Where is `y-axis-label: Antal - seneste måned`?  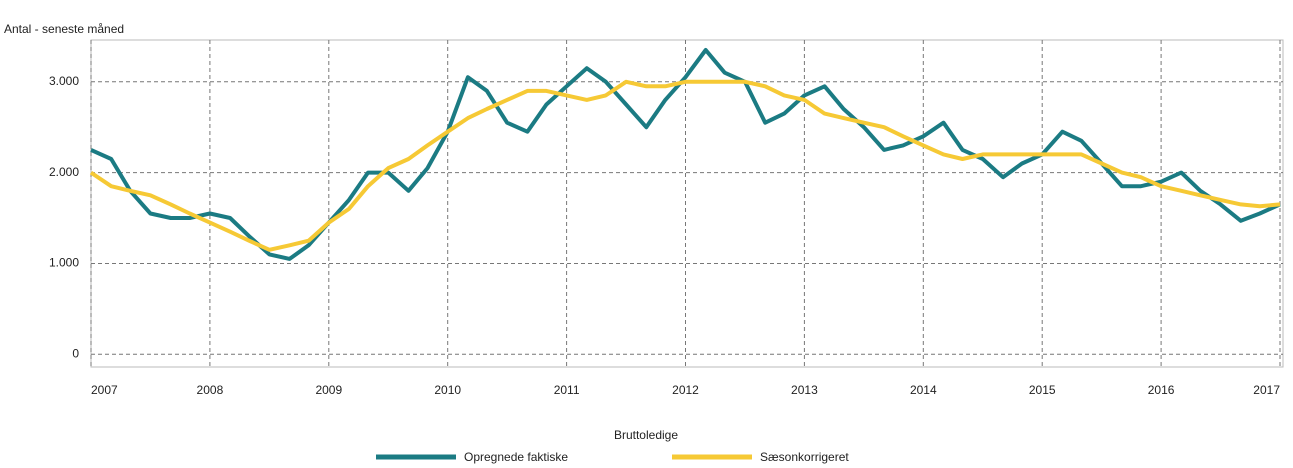 y-axis-label: Antal - seneste måned is located at coordinates (64, 29).